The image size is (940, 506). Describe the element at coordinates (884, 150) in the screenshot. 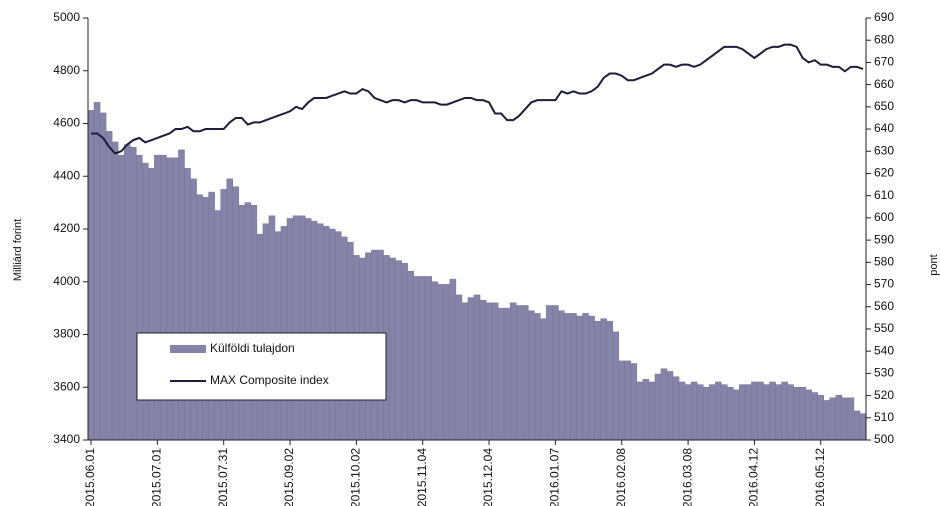

I see `y2-tick-label: 630` at that location.